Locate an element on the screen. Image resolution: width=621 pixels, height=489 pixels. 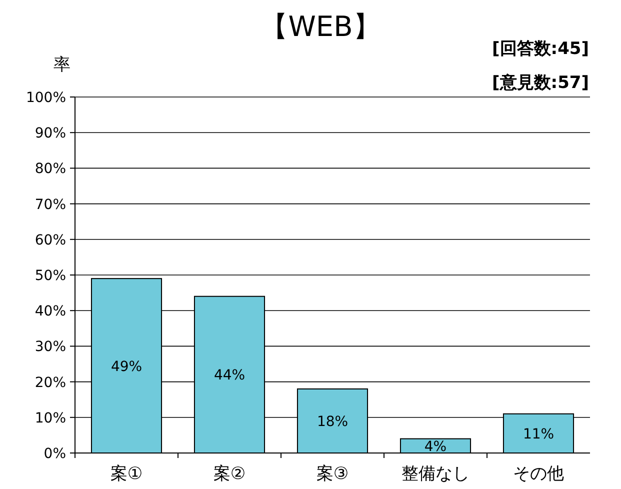
data-label: 49% is located at coordinates (126, 366).